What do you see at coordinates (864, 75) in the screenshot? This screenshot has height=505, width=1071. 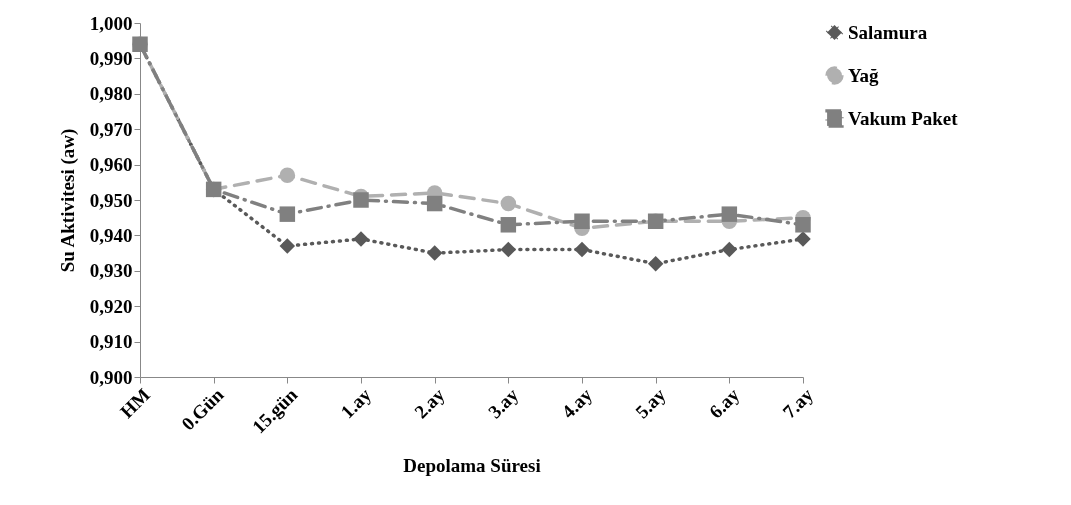 I see `legend-label: Yağ` at bounding box center [864, 75].